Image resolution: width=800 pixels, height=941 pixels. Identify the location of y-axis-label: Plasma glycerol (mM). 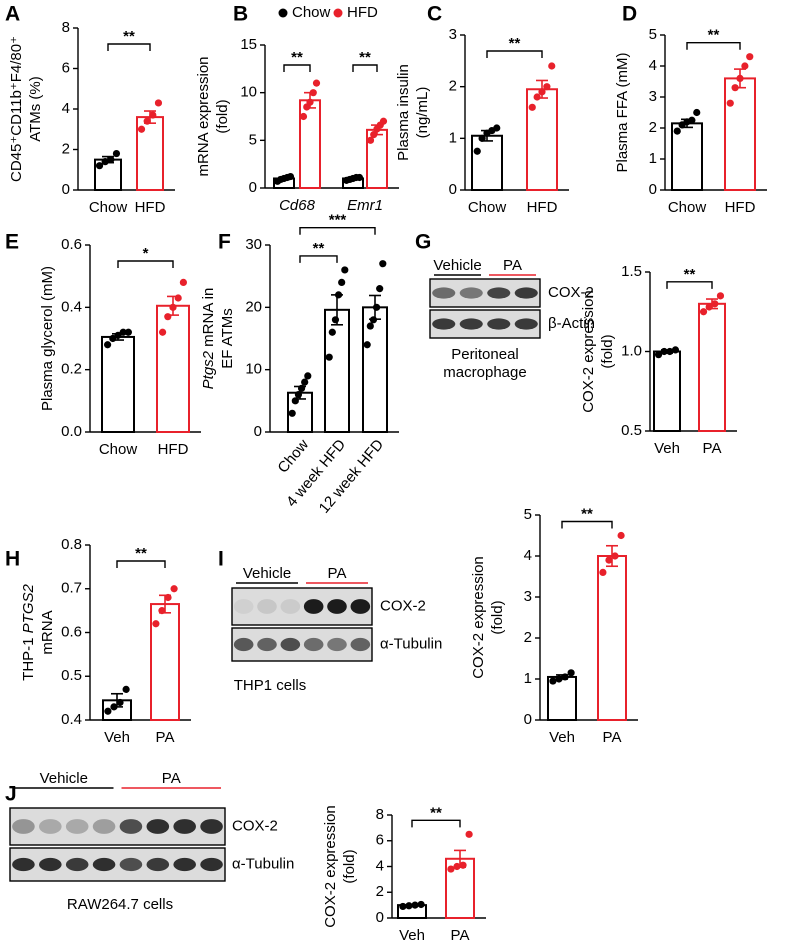
(47, 338).